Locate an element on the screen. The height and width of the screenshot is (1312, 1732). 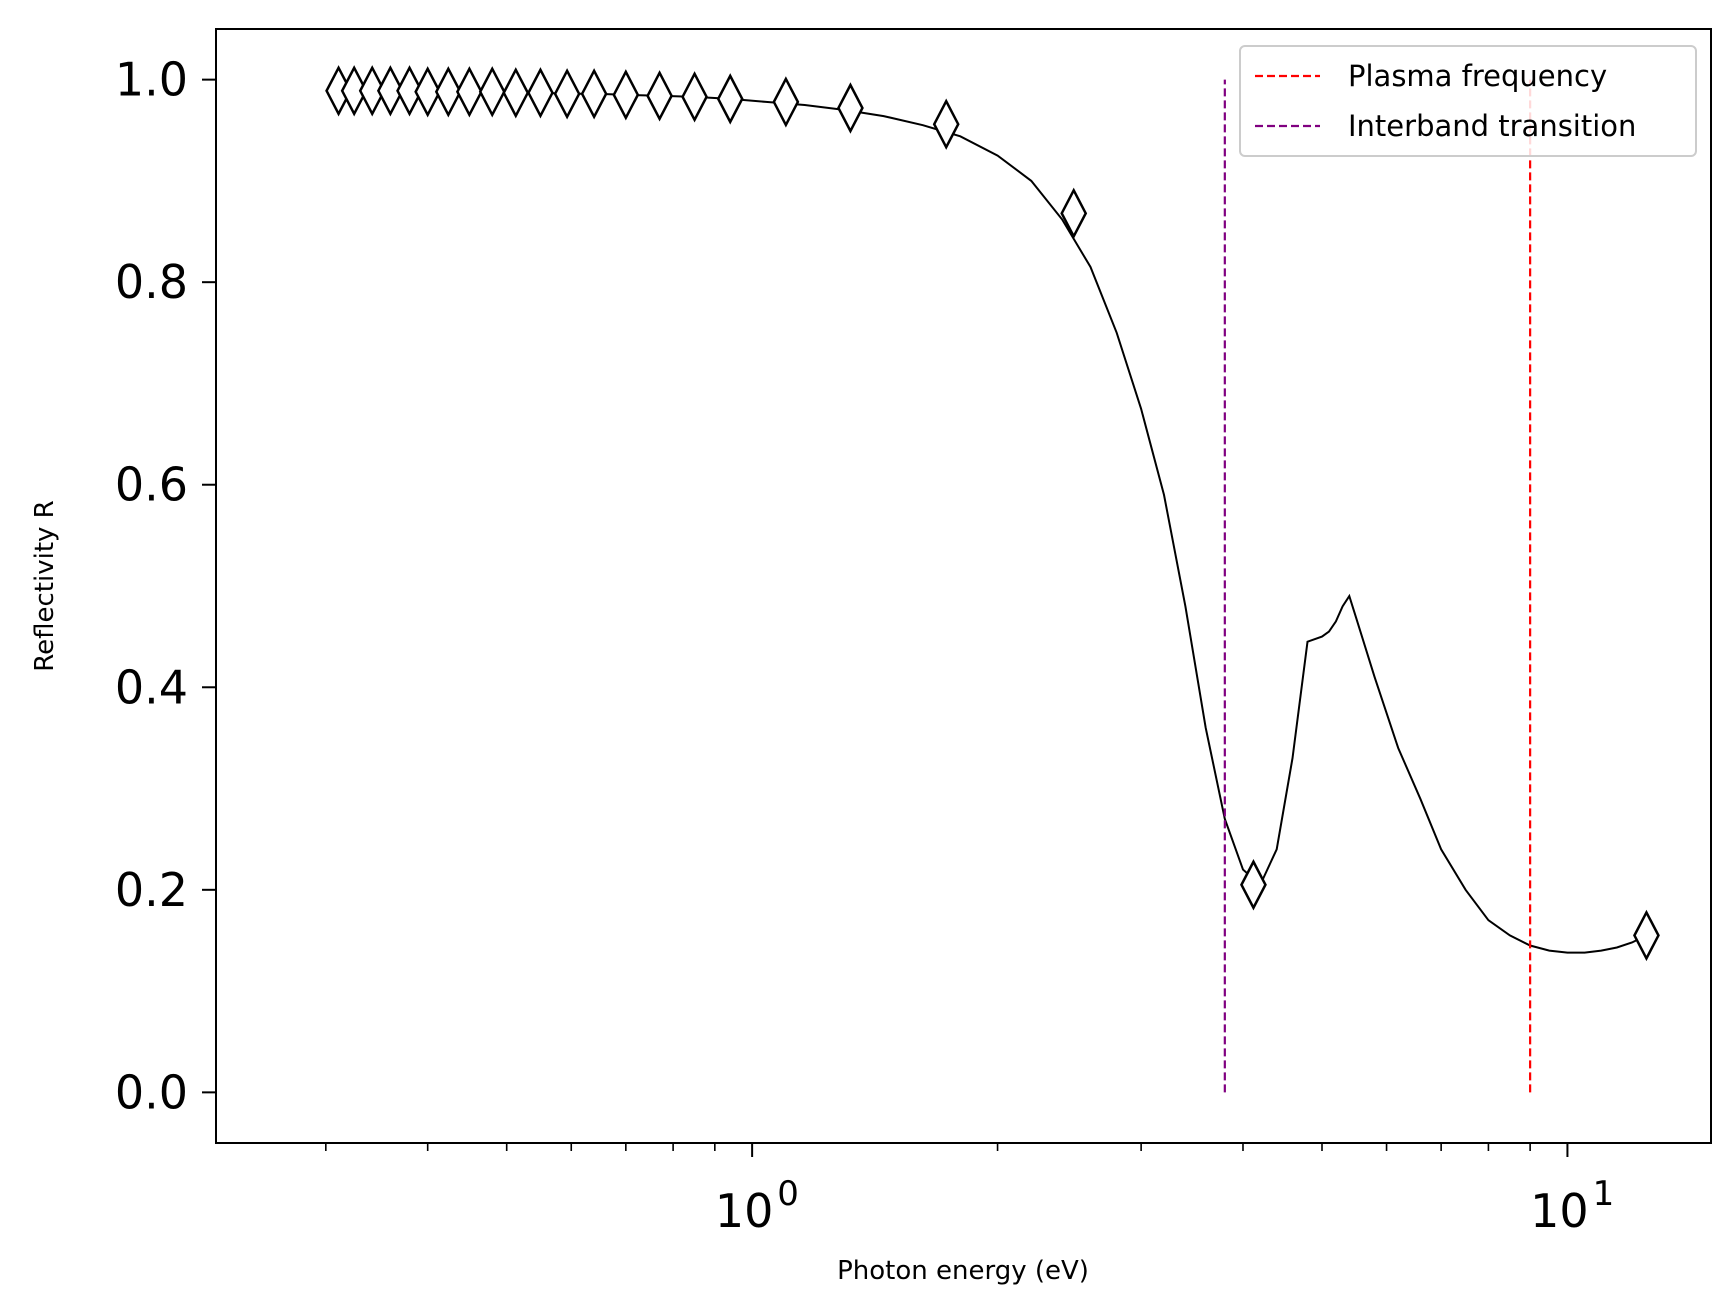
vertical-lines is located at coordinates (1377, 586).